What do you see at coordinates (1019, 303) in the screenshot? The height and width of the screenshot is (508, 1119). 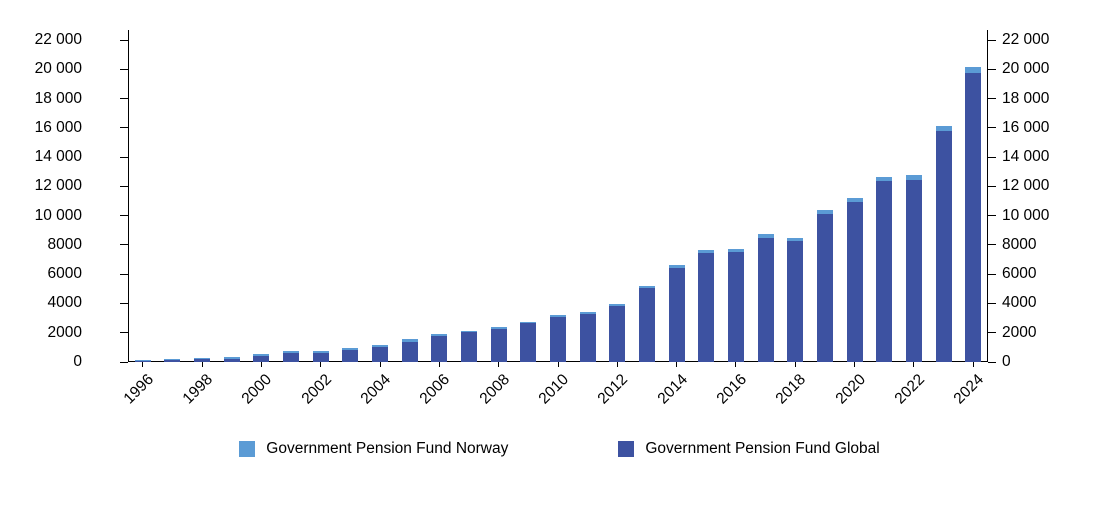 I see `y-axis-label-right: 4000` at bounding box center [1019, 303].